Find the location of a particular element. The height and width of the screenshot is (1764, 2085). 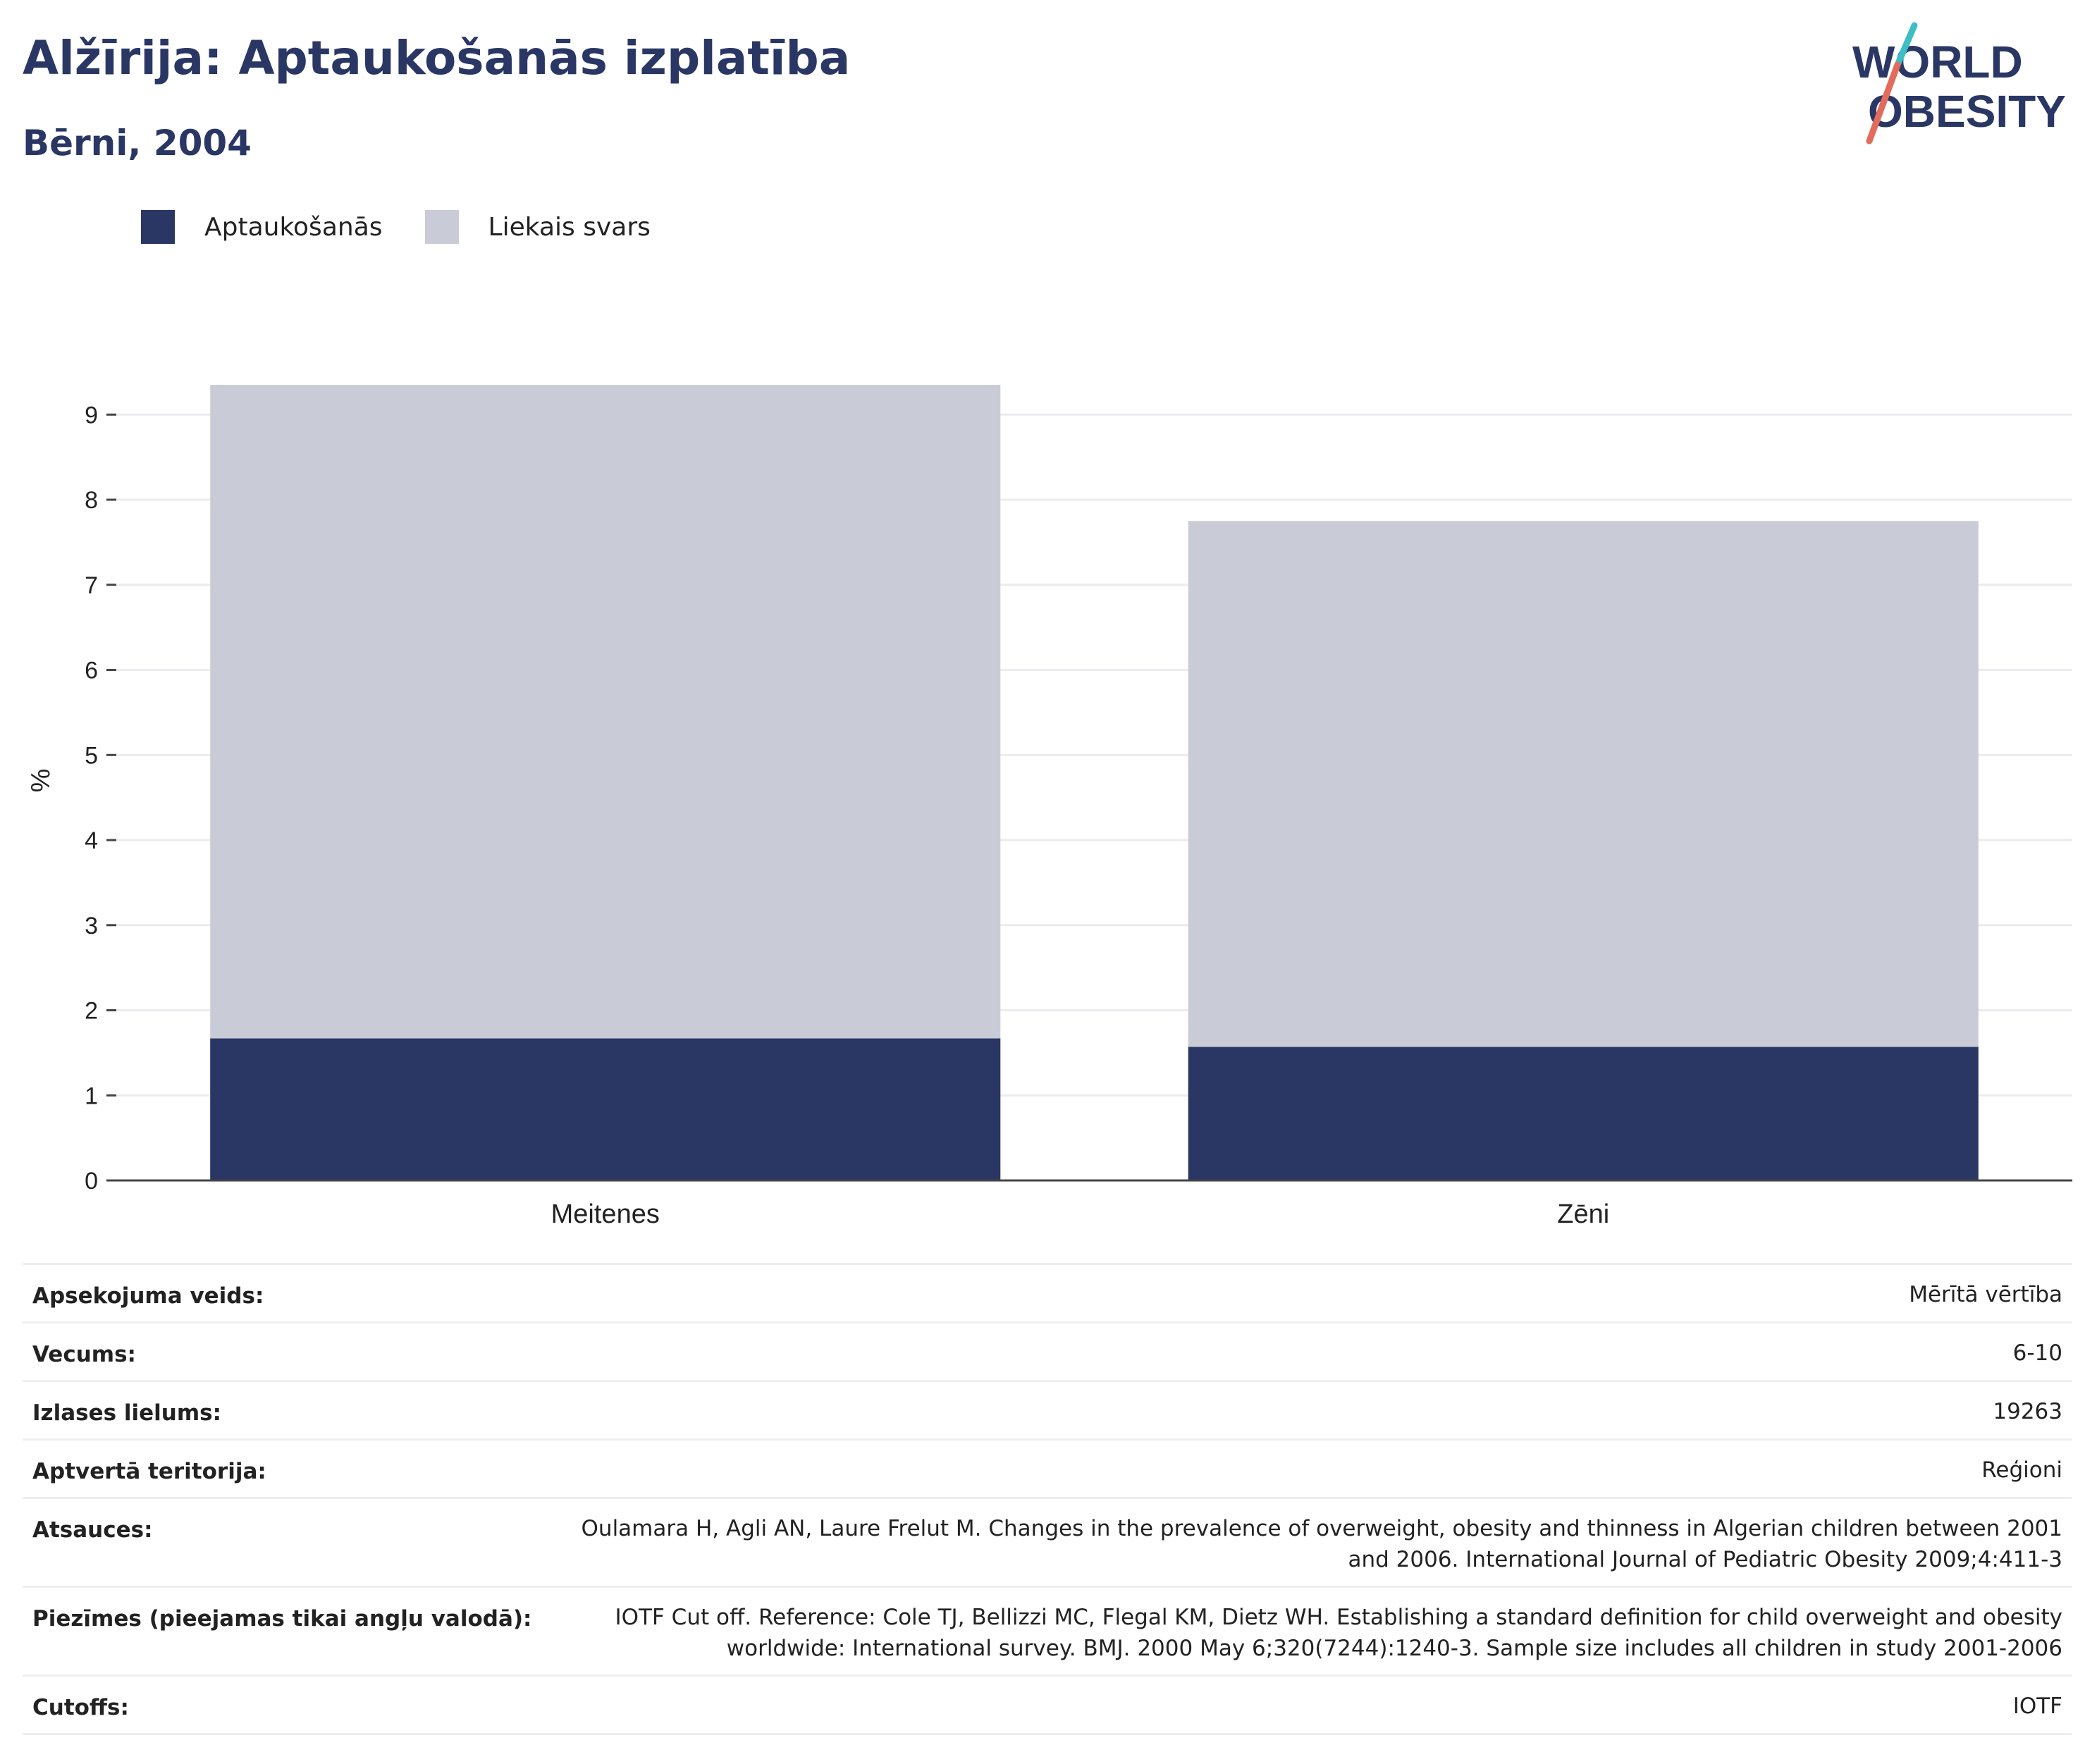

info-row-age: Vecums: 6-10 is located at coordinates (1047, 1351).